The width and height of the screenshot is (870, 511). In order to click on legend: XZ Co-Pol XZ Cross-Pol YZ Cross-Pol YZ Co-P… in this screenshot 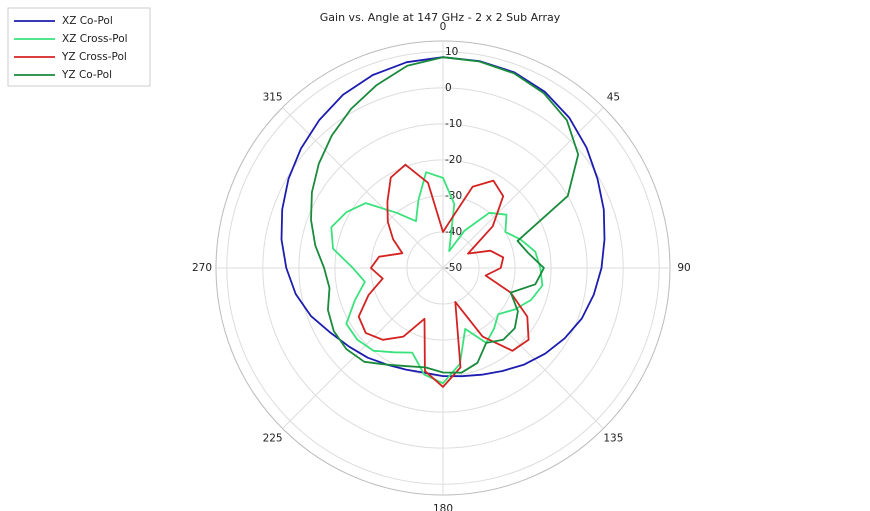, I will do `click(79, 47)`.